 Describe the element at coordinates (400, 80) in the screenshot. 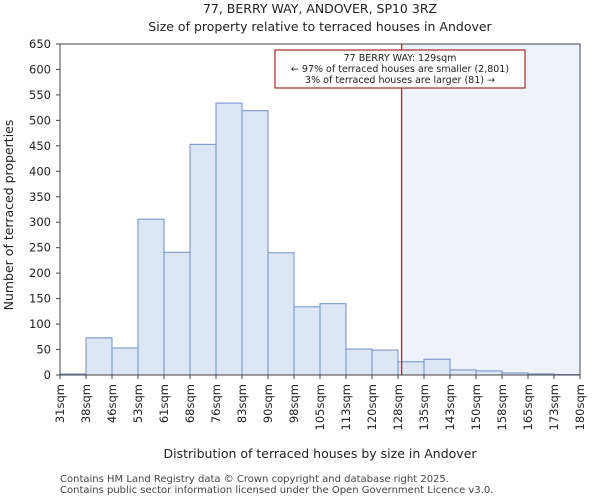

I see `annotation-line-3: 3% of terraced houses are larger (81) →` at that location.